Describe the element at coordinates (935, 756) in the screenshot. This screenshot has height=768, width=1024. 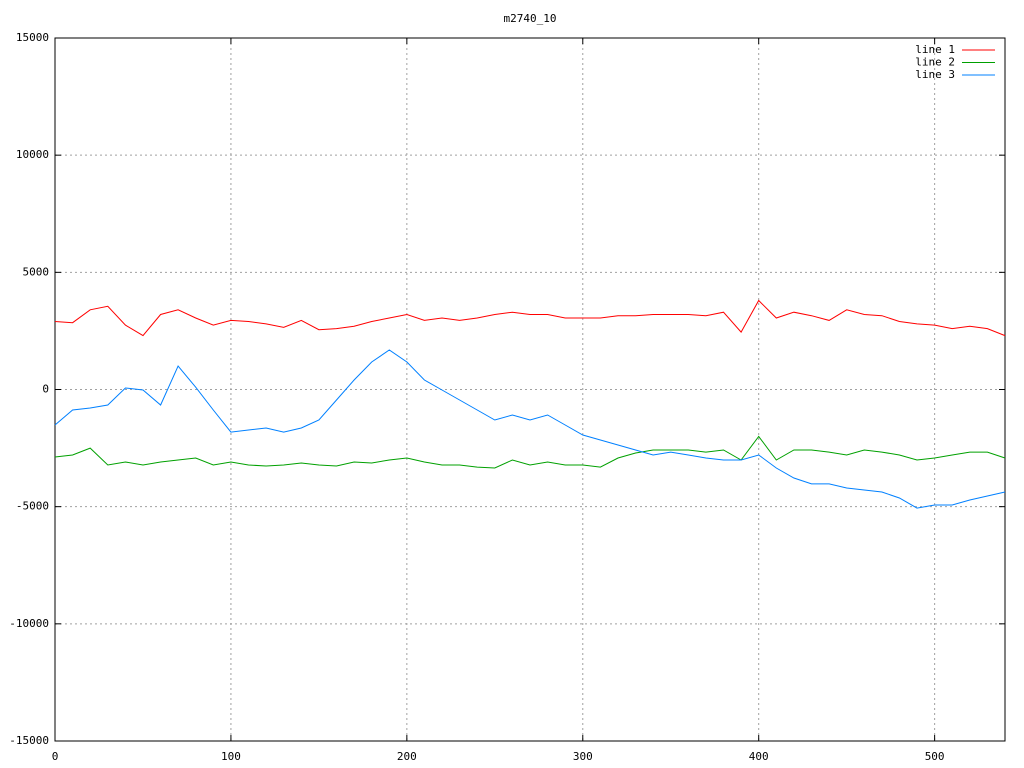
I see `x-tick-label: 500` at that location.